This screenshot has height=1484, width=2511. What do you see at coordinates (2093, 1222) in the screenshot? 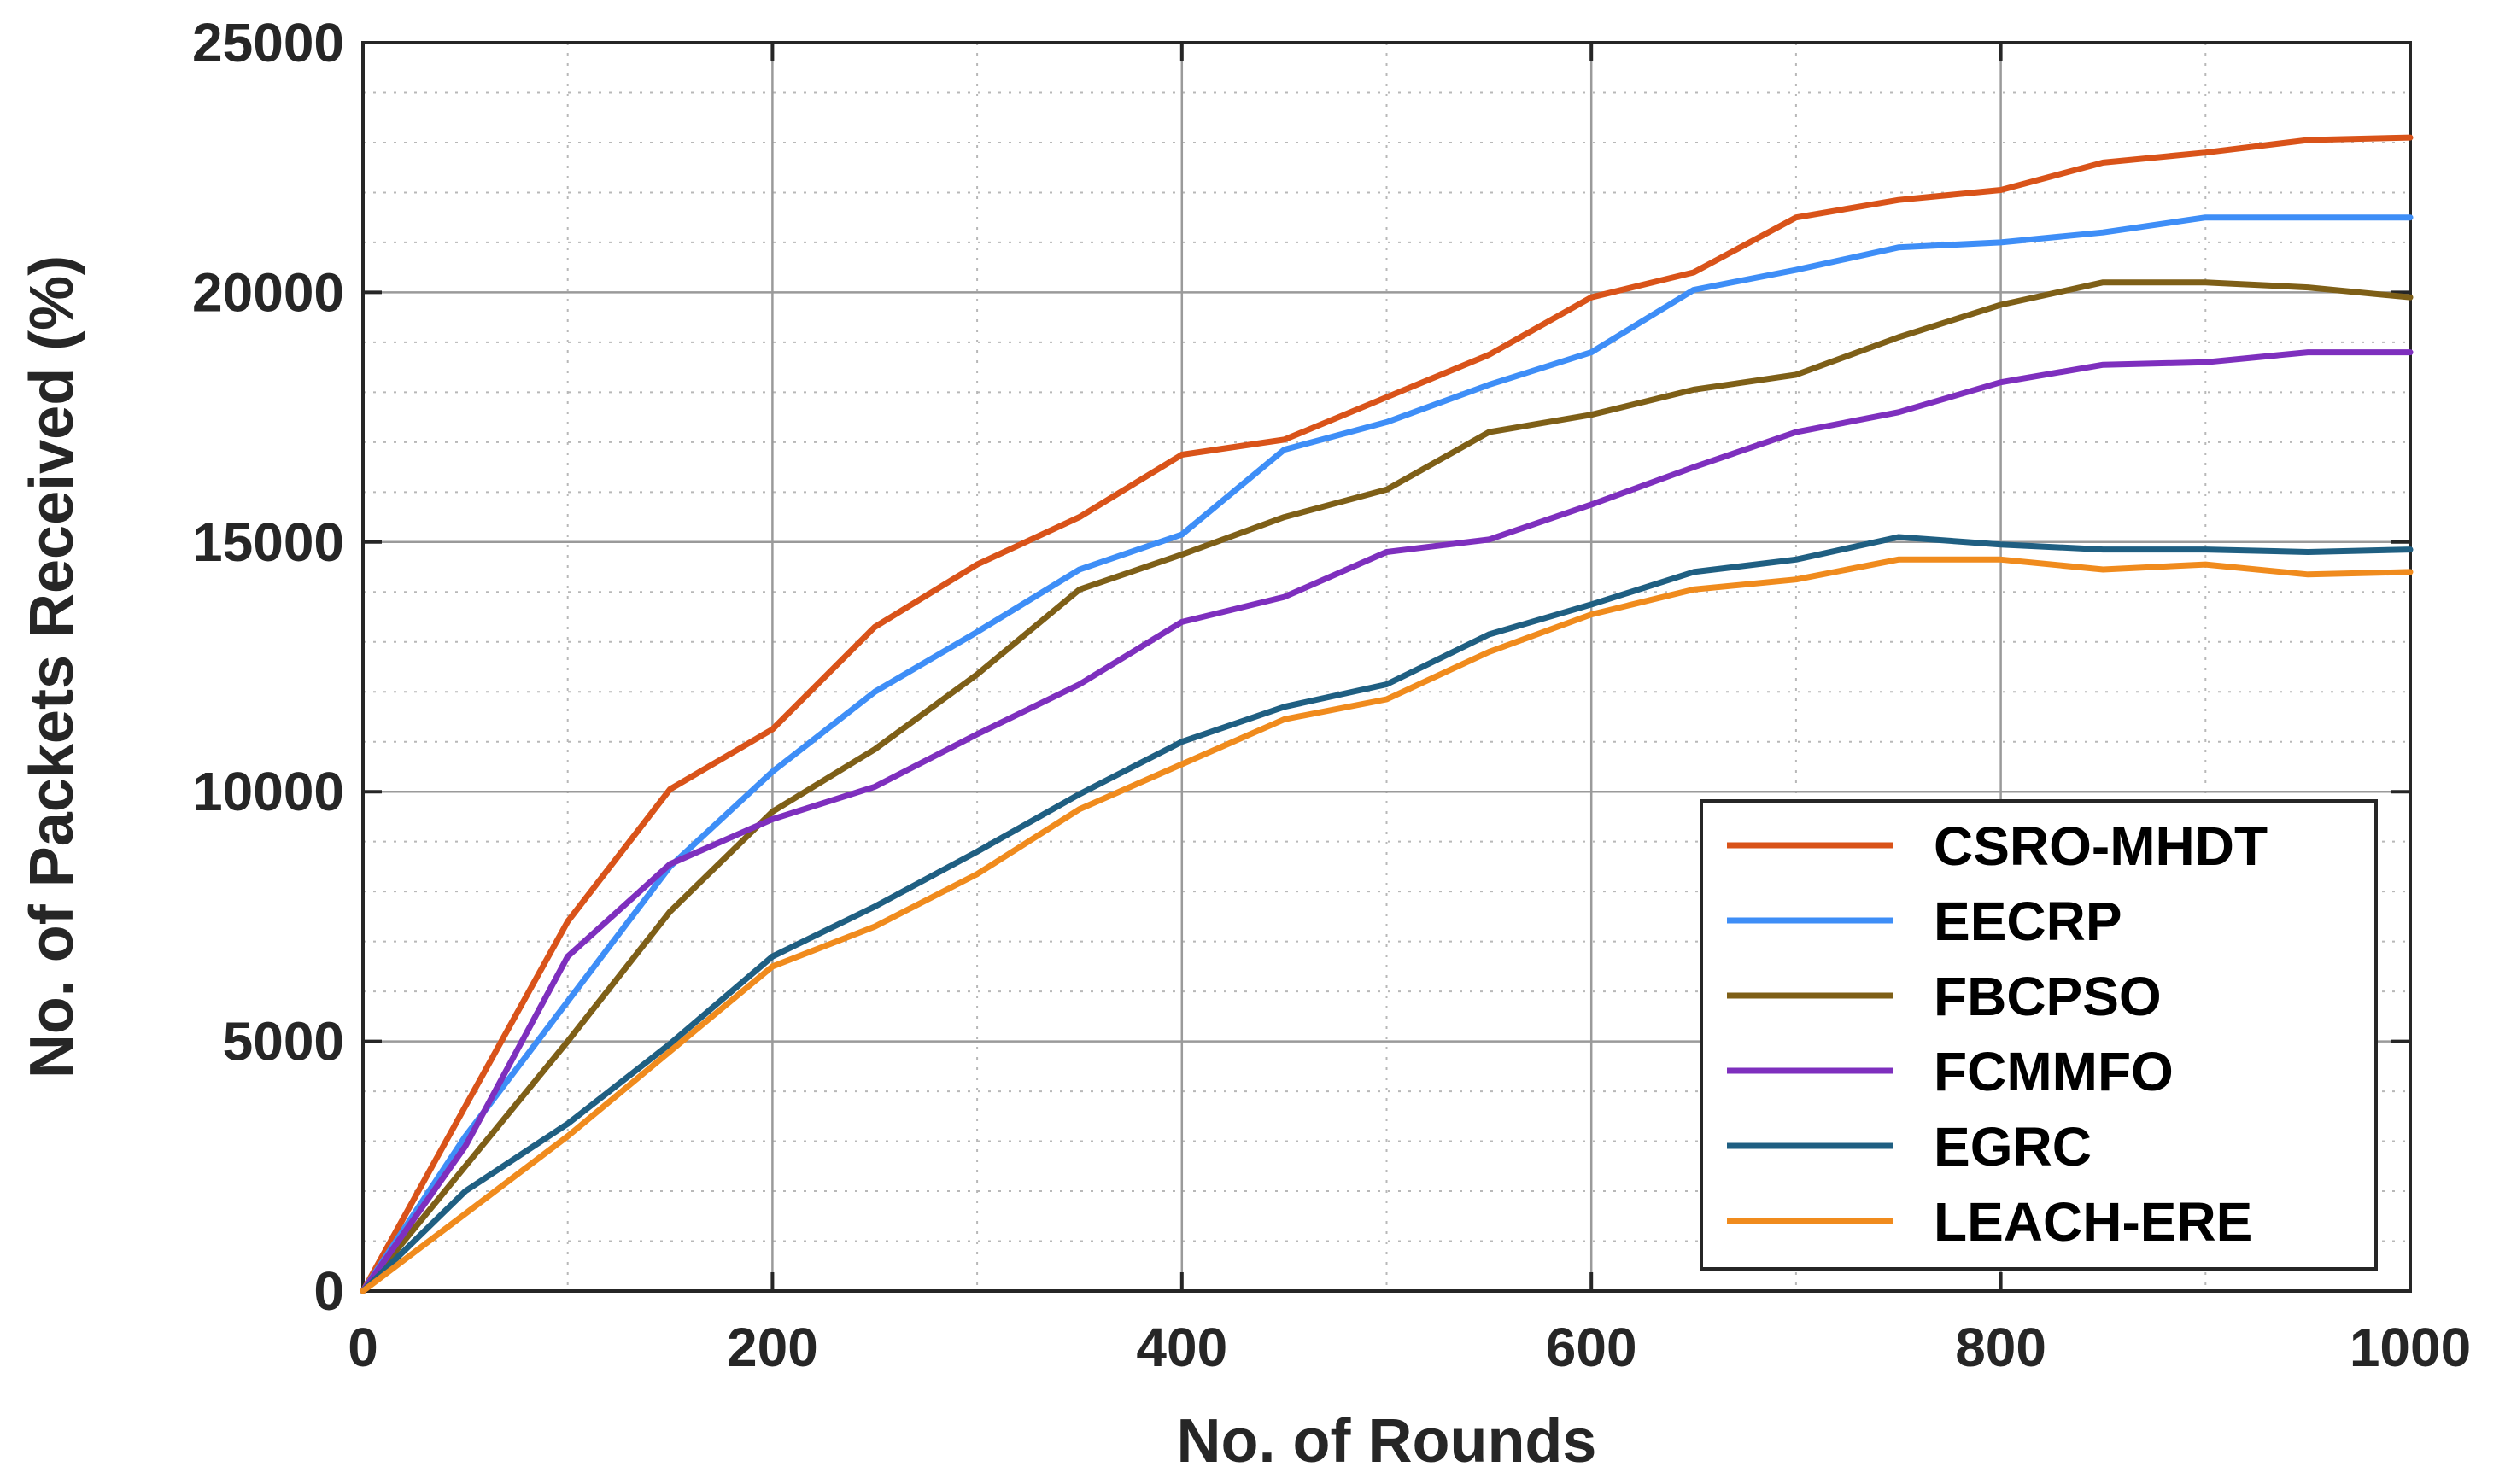
I see `legend-label: LEACH-ERE` at bounding box center [2093, 1222].